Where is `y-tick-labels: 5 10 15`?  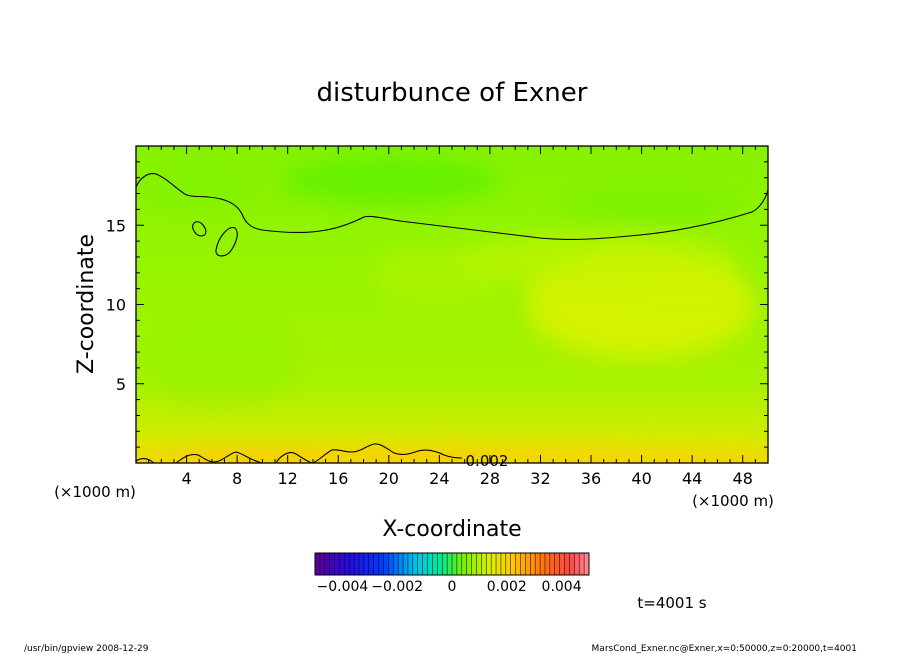
y-tick-labels: 5 10 15 is located at coordinates (116, 305).